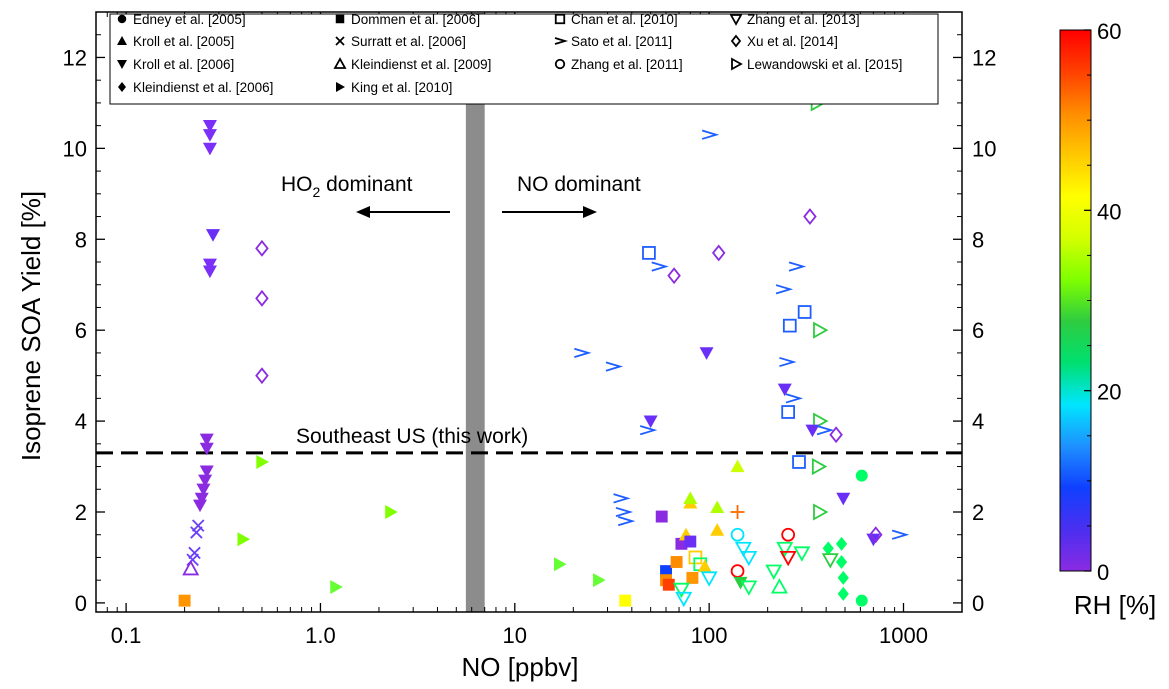  I want to click on x-tick-label: 0.1, so click(126, 635).